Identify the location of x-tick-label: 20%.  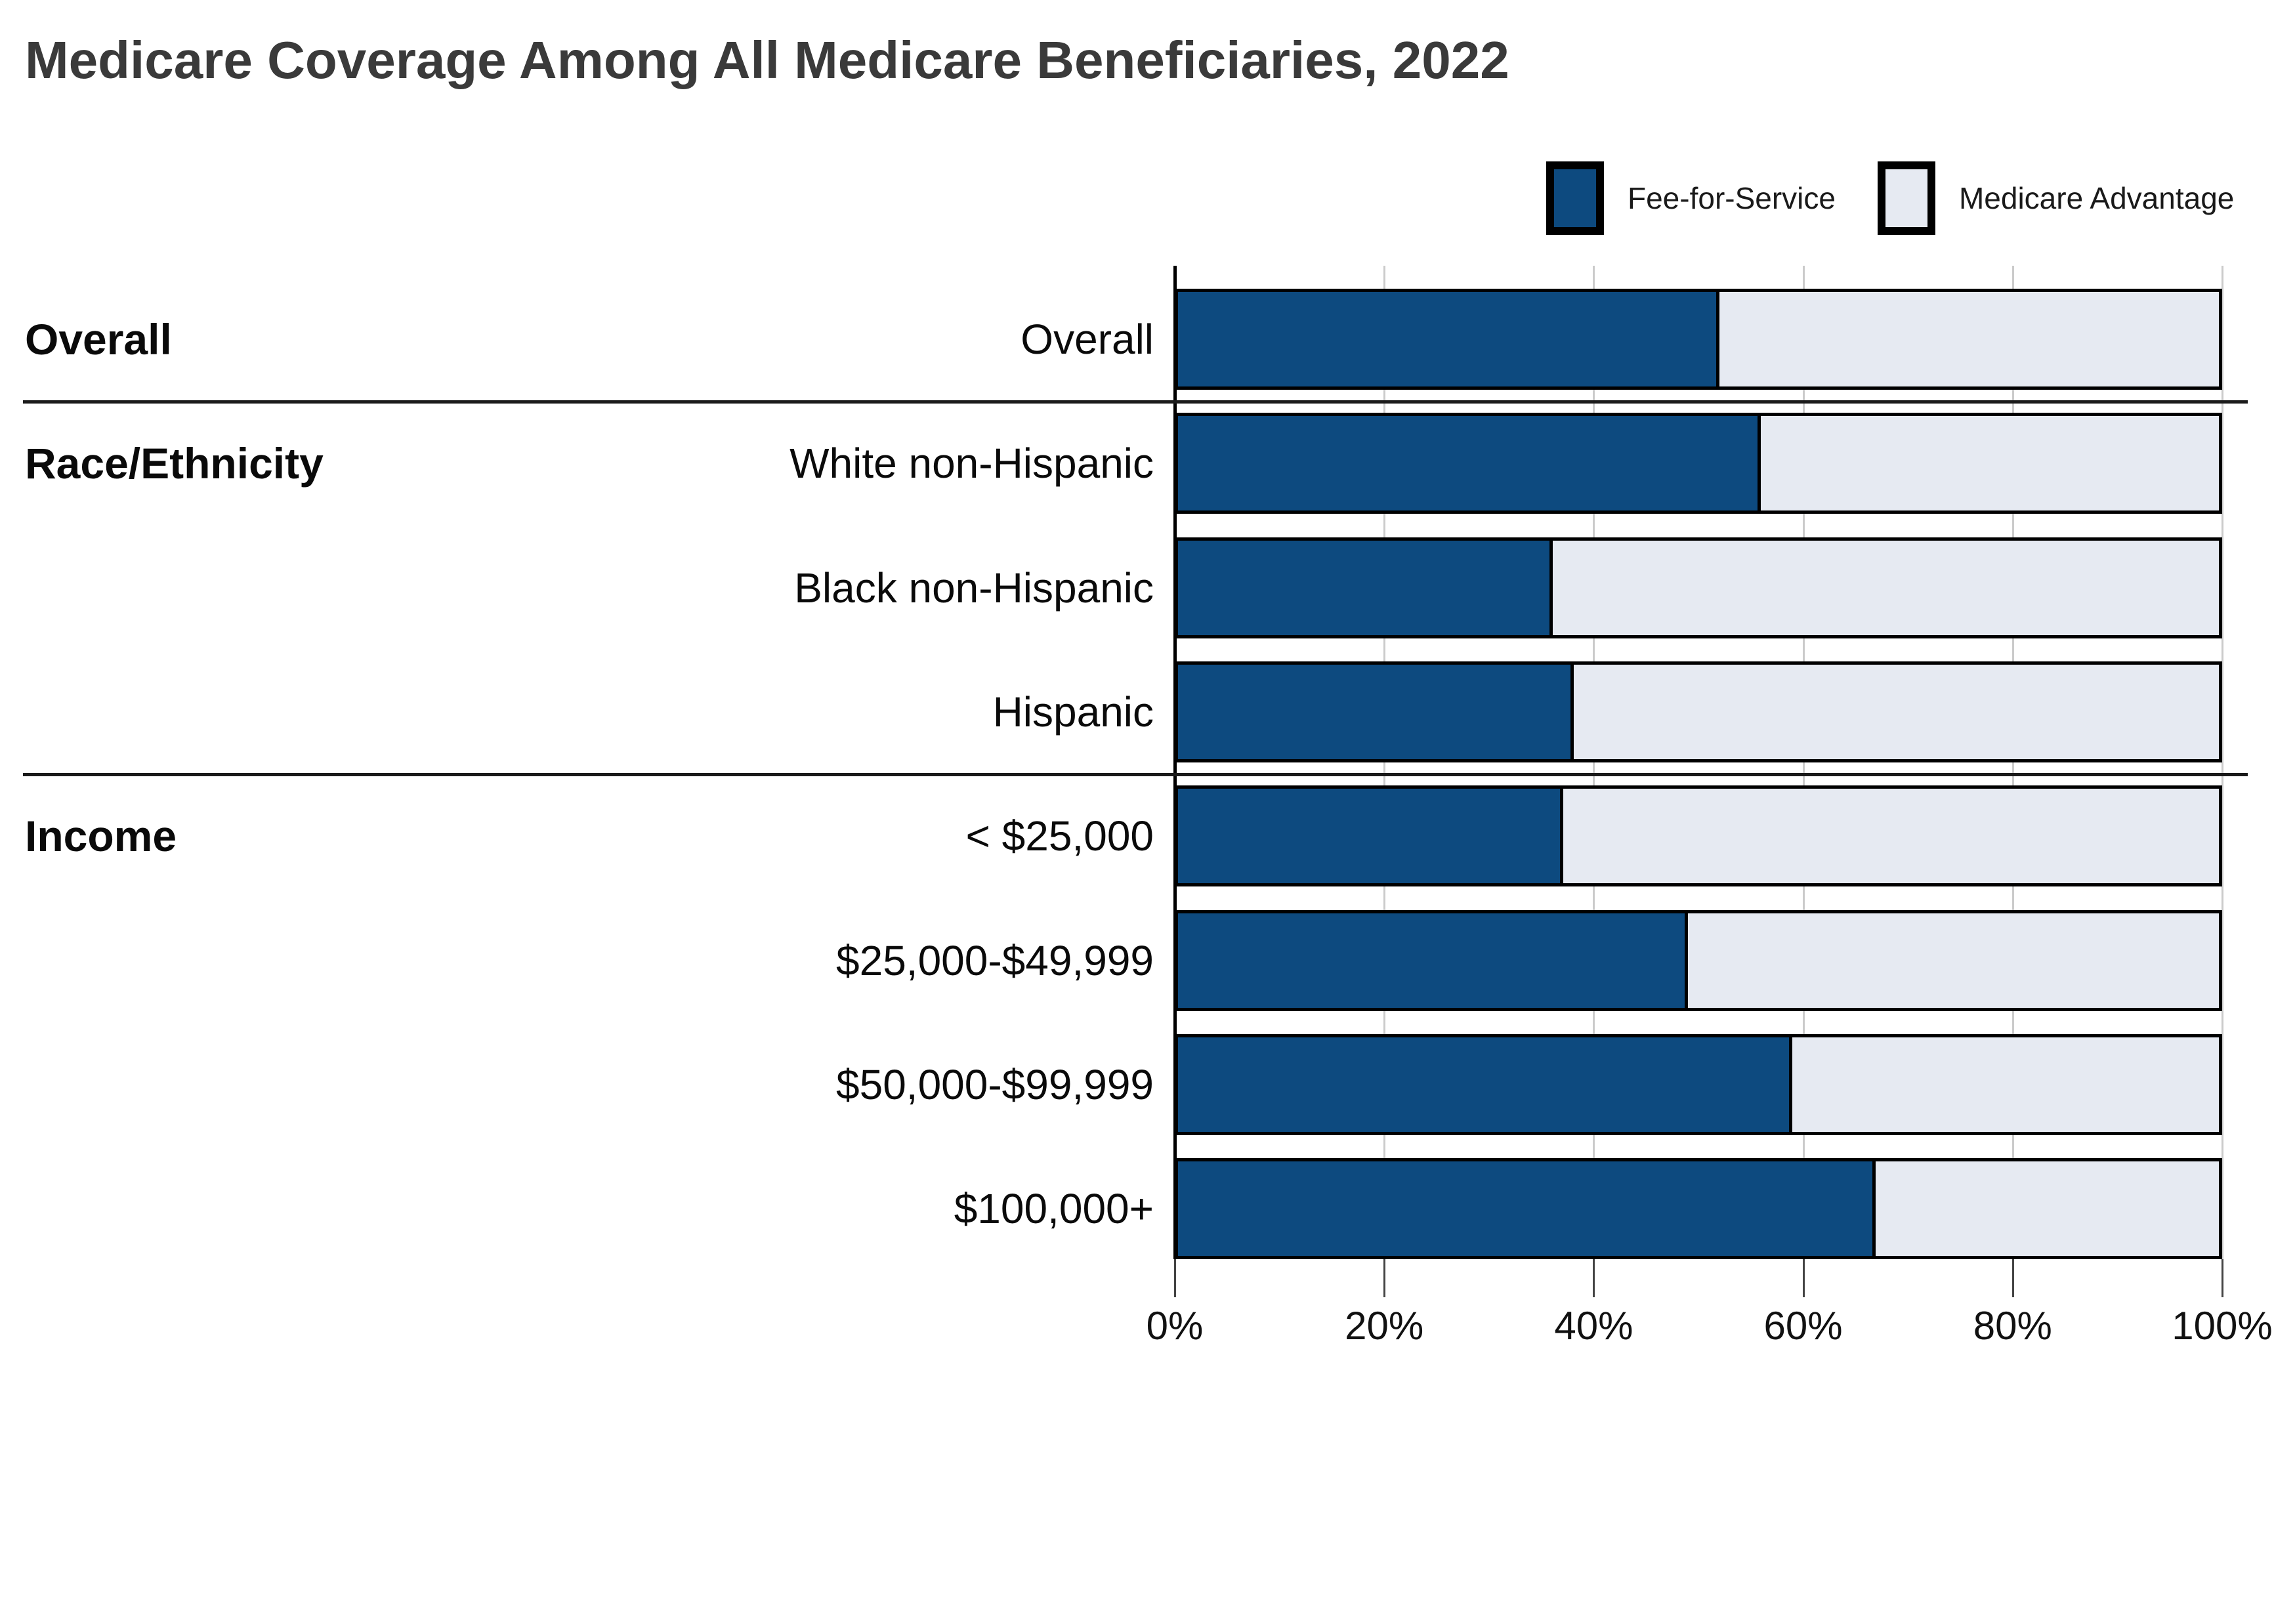
(1384, 1326).